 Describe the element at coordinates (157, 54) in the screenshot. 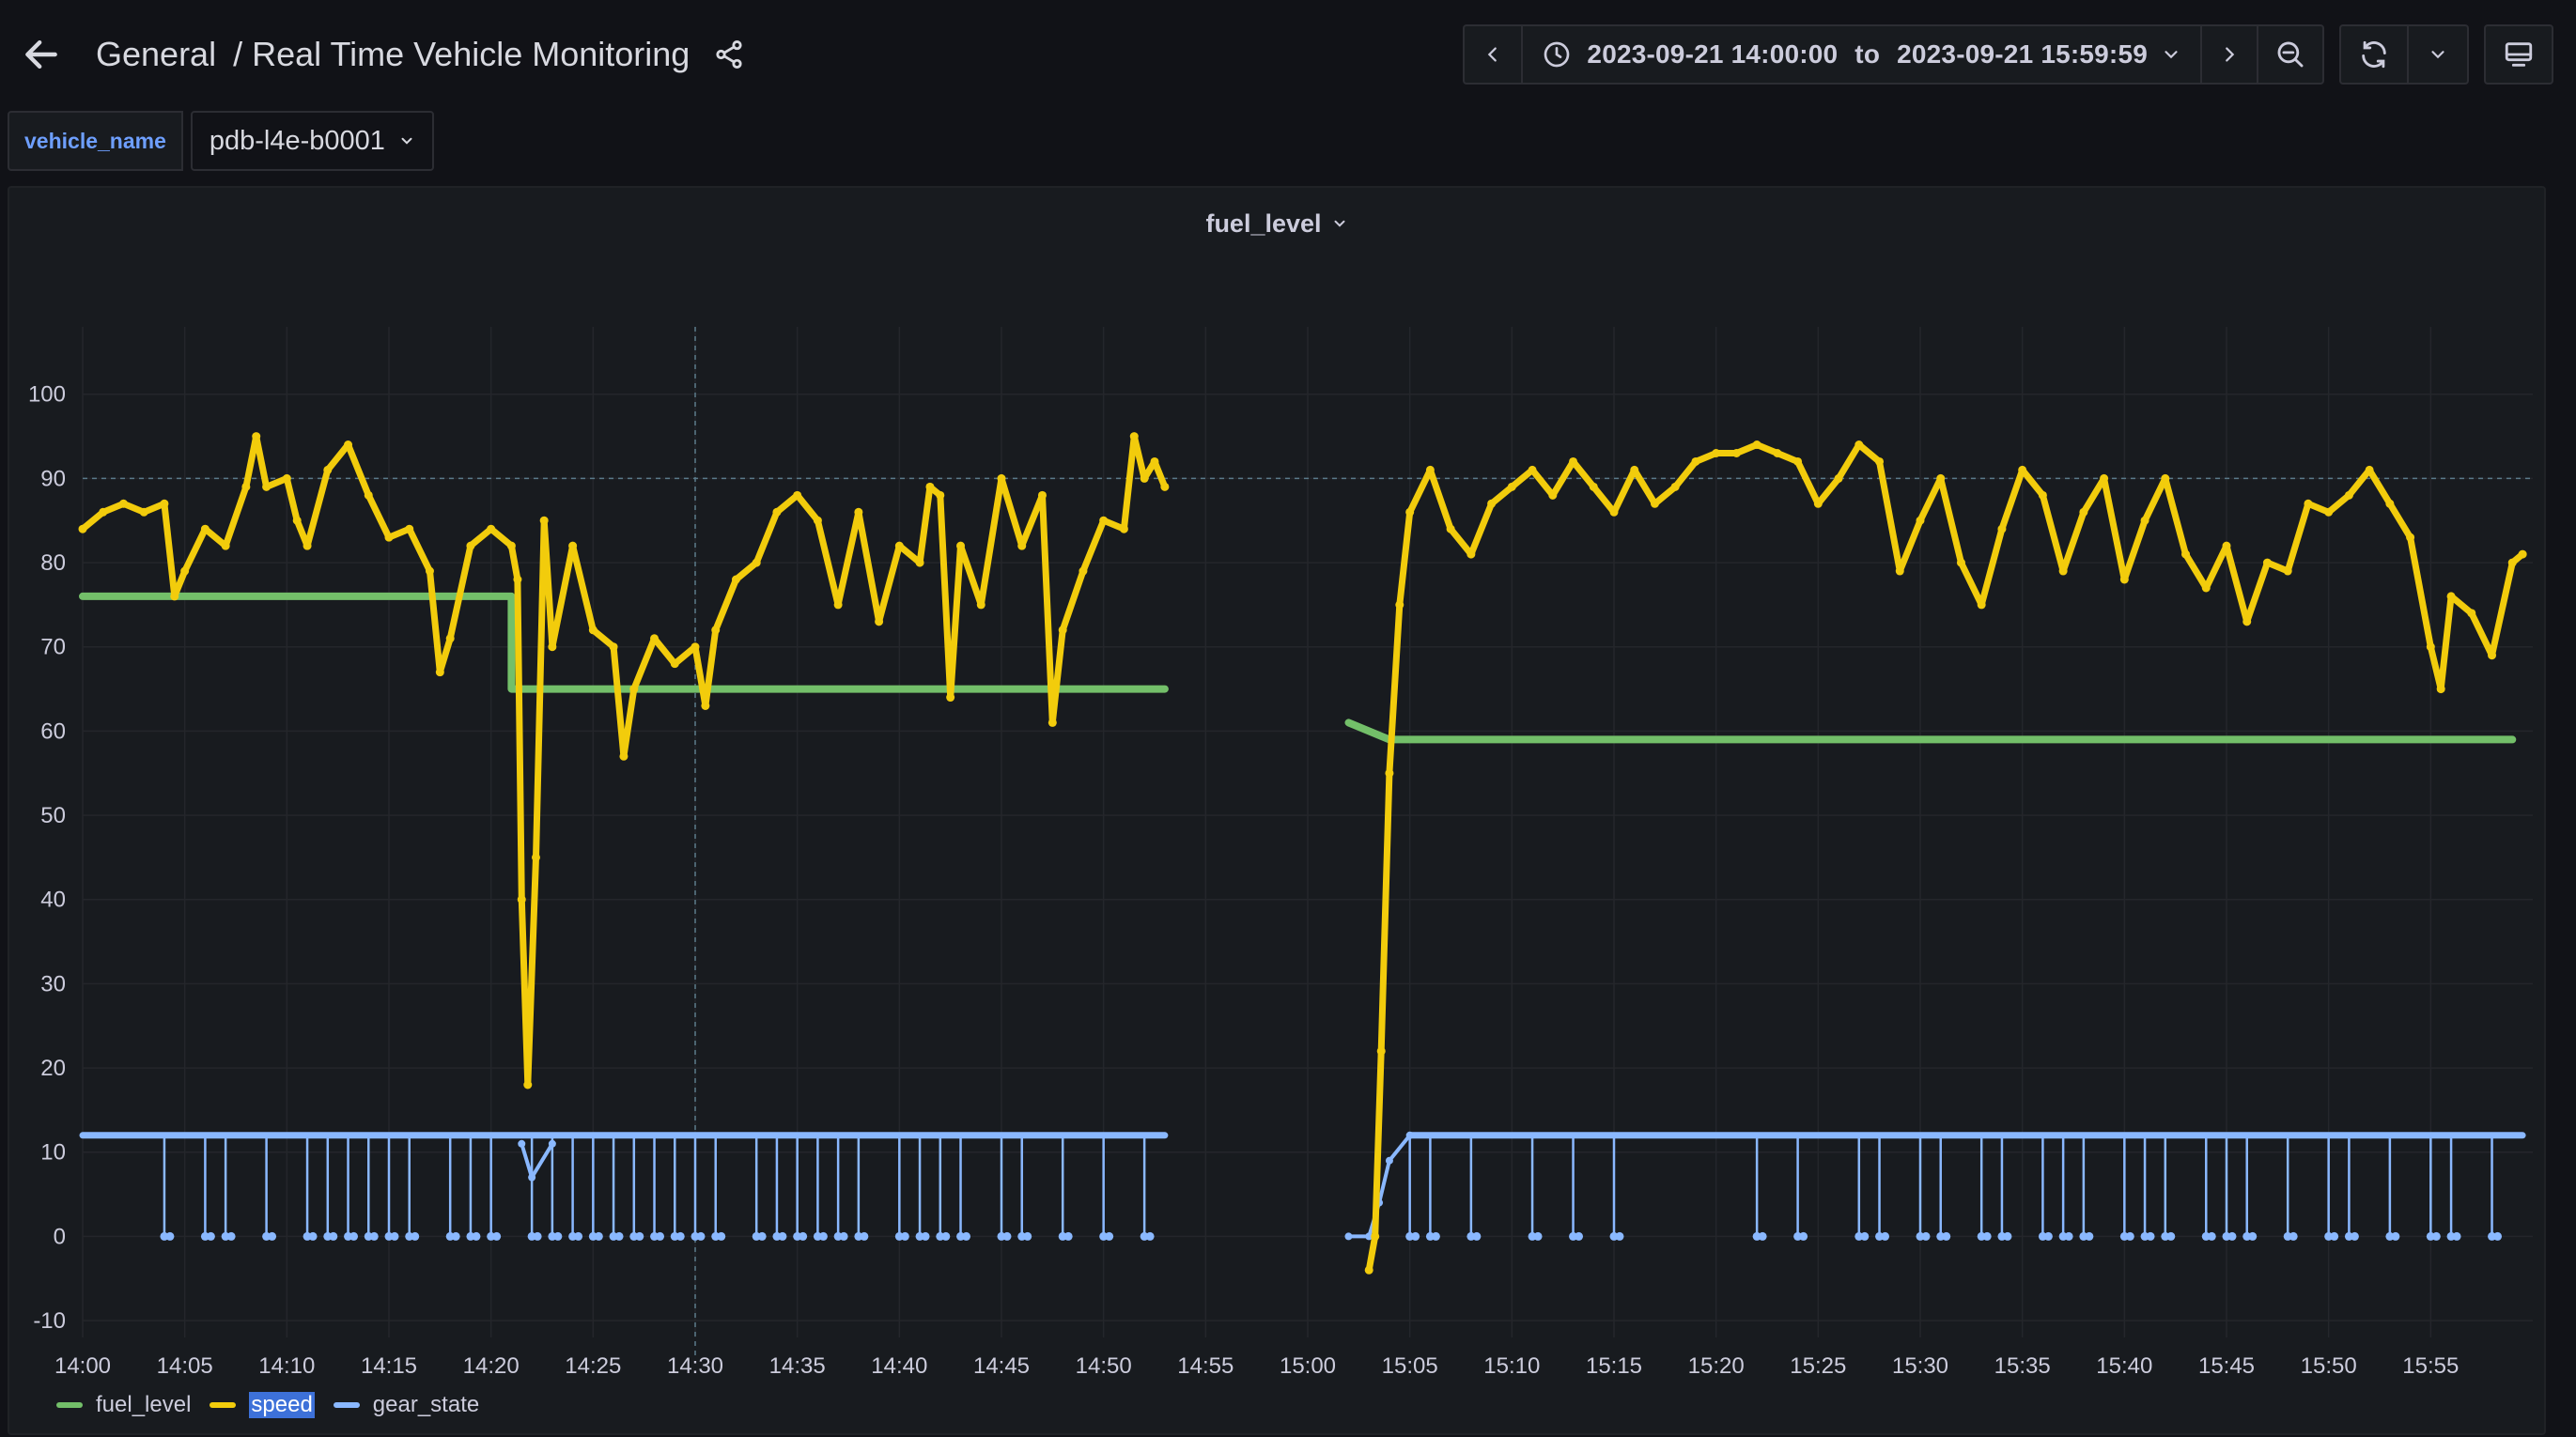

I see `breadcrumb-folder: General` at that location.